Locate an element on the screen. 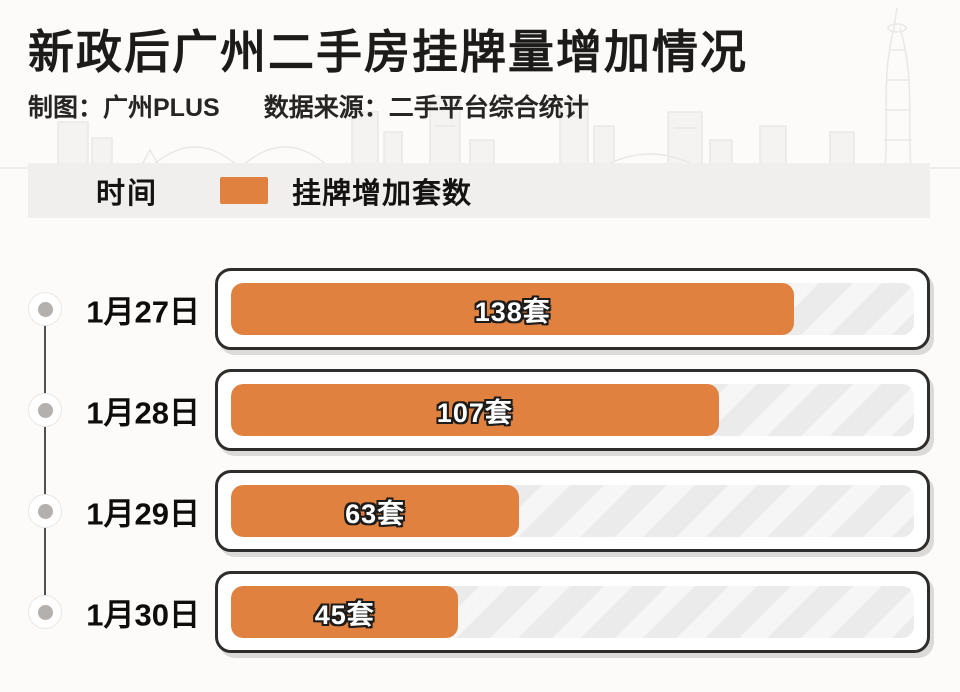 This screenshot has width=960, height=692. bar-track: 63套 is located at coordinates (572, 511).